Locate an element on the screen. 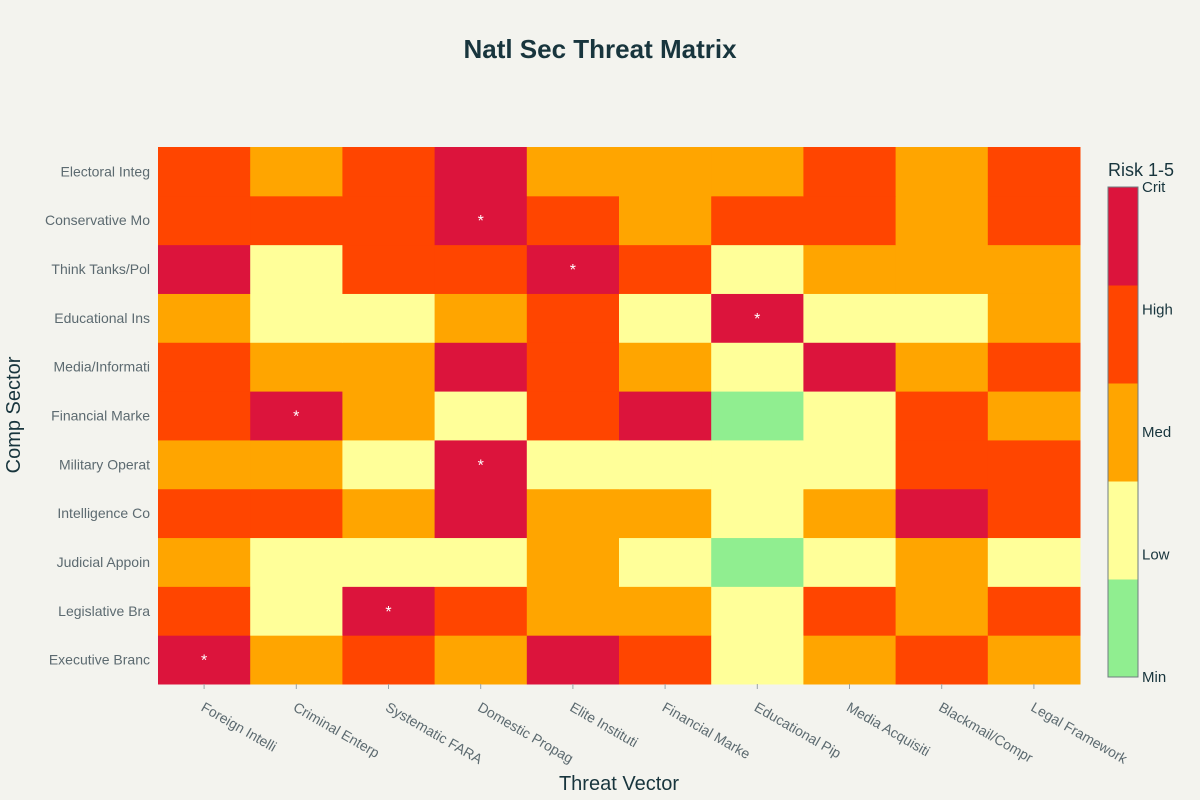 The height and width of the screenshot is (800, 1200). colorbar-tick-label: Min is located at coordinates (1154, 677).